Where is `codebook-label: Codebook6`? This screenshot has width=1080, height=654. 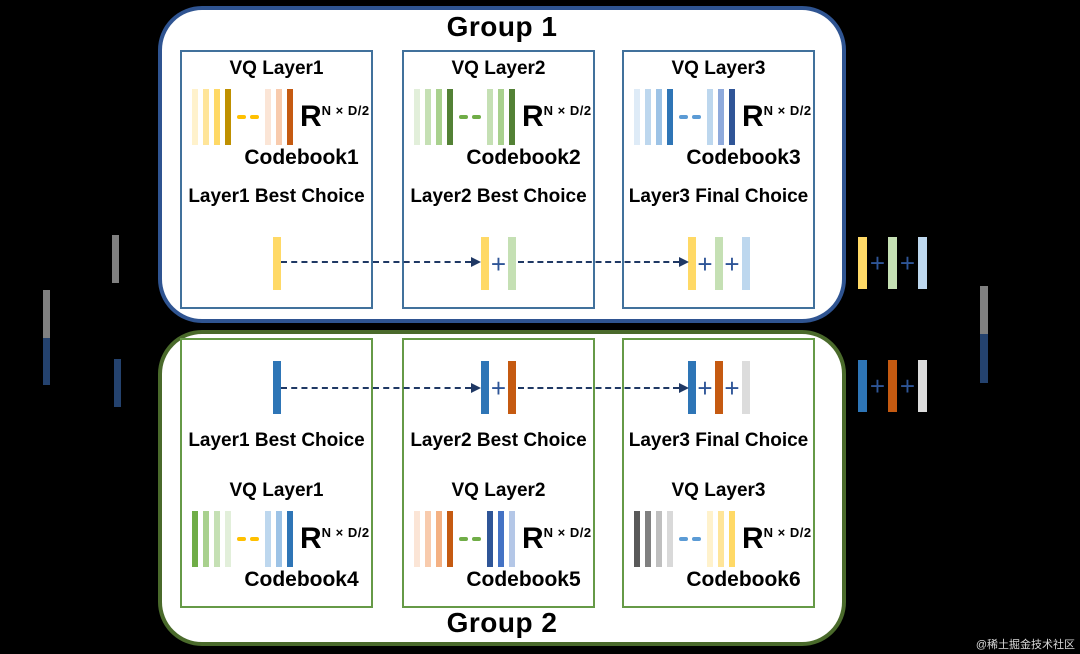 codebook-label: Codebook6 is located at coordinates (743, 579).